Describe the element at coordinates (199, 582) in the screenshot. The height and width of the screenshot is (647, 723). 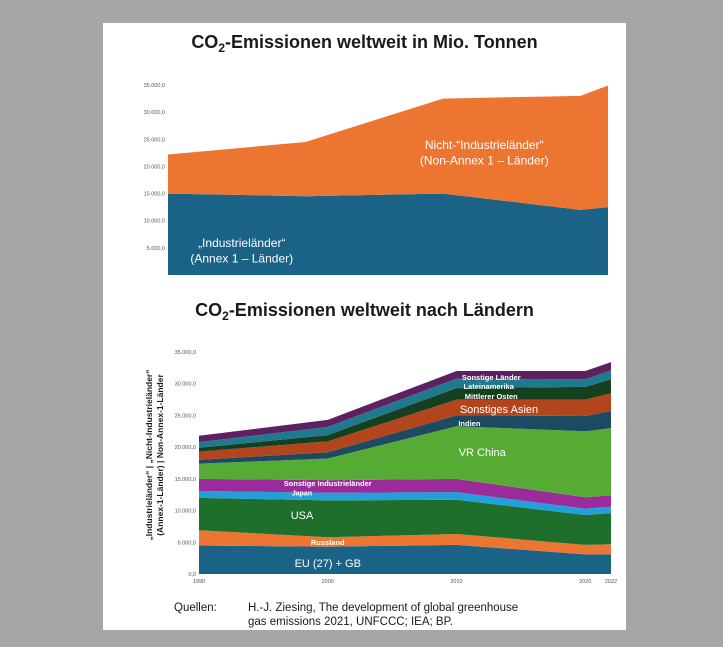
I see `x-tick-label: 1990` at that location.